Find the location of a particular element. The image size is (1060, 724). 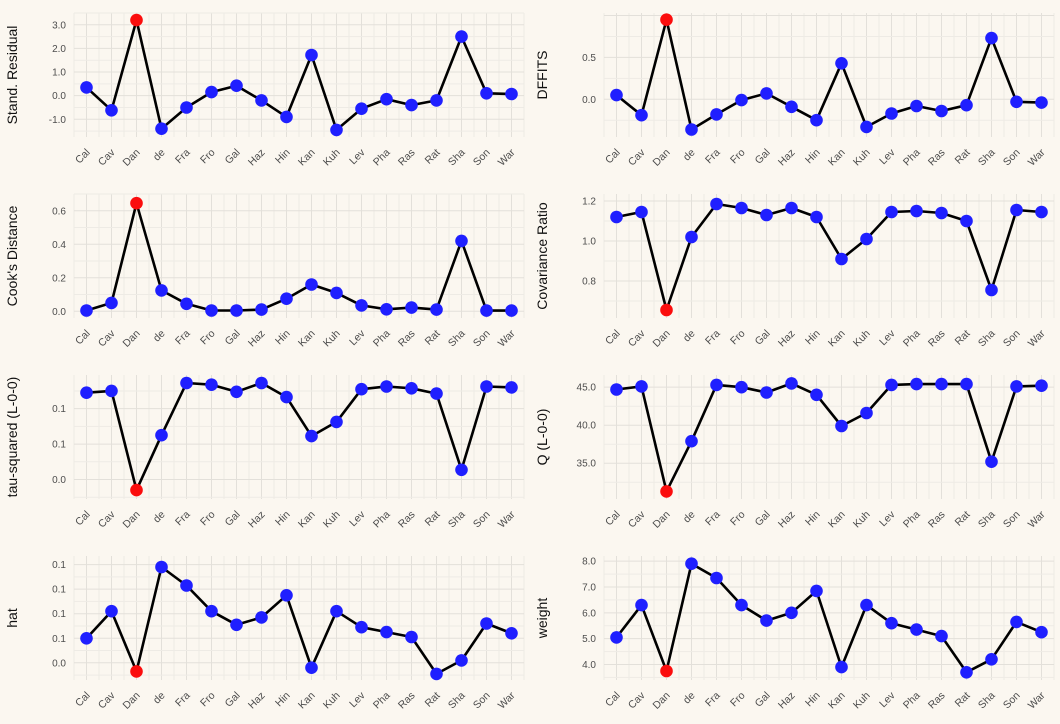

y-tick-label: 3.0 is located at coordinates (59, 25).